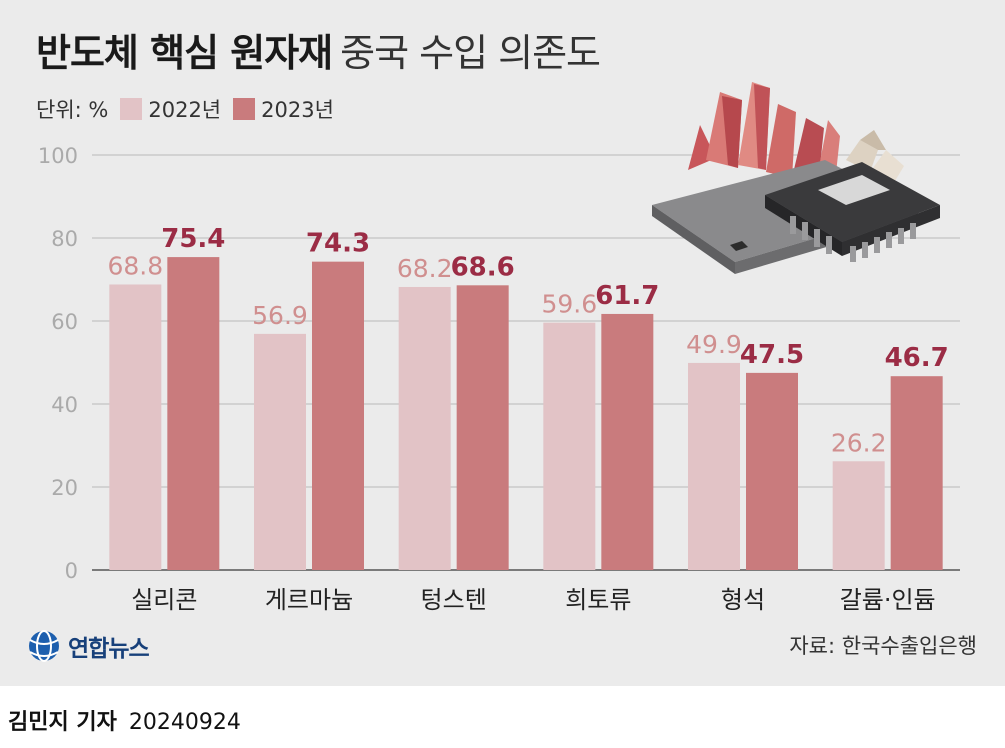  Describe the element at coordinates (64, 488) in the screenshot. I see `y-tick-label: 20` at that location.